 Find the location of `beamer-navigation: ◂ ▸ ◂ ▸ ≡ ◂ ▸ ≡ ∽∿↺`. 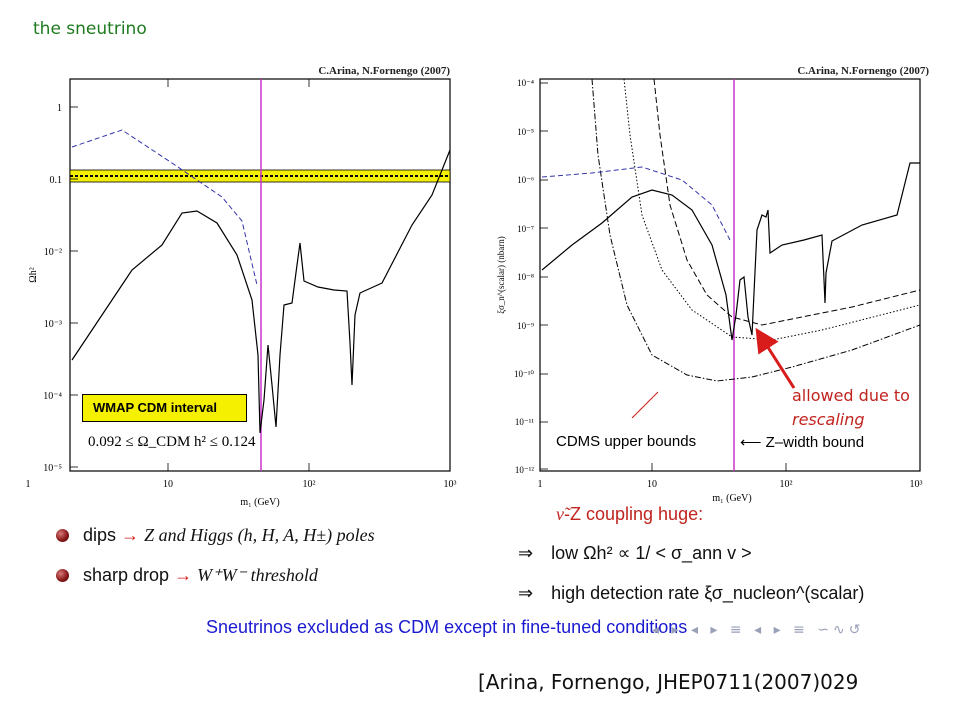

beamer-navigation: ◂ ▸ ◂ ▸ ≡ ◂ ▸ ≡ ∽∿↺ is located at coordinates (758, 630).